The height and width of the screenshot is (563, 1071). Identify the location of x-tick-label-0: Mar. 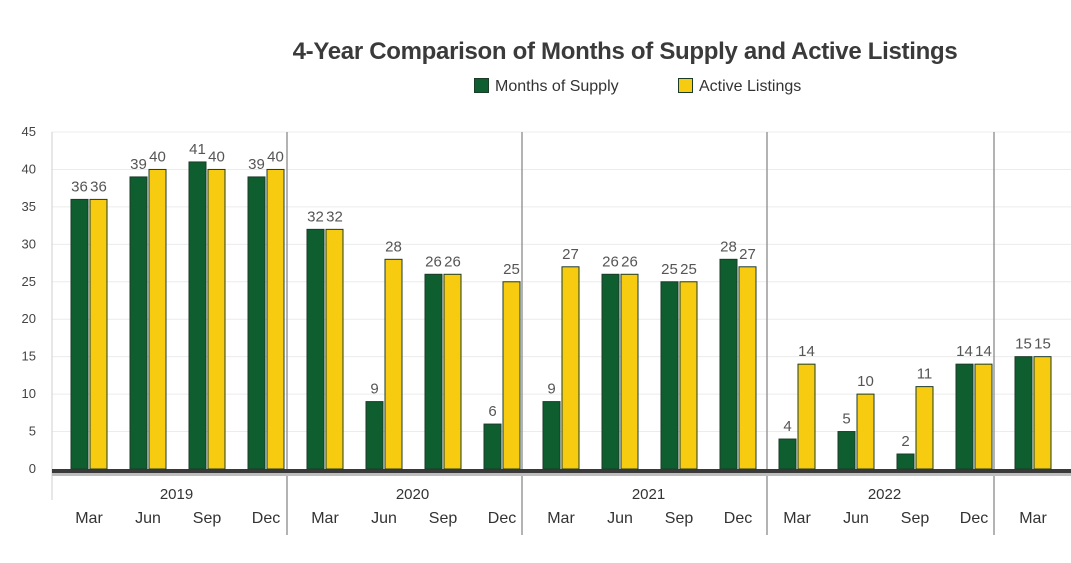
(89, 518).